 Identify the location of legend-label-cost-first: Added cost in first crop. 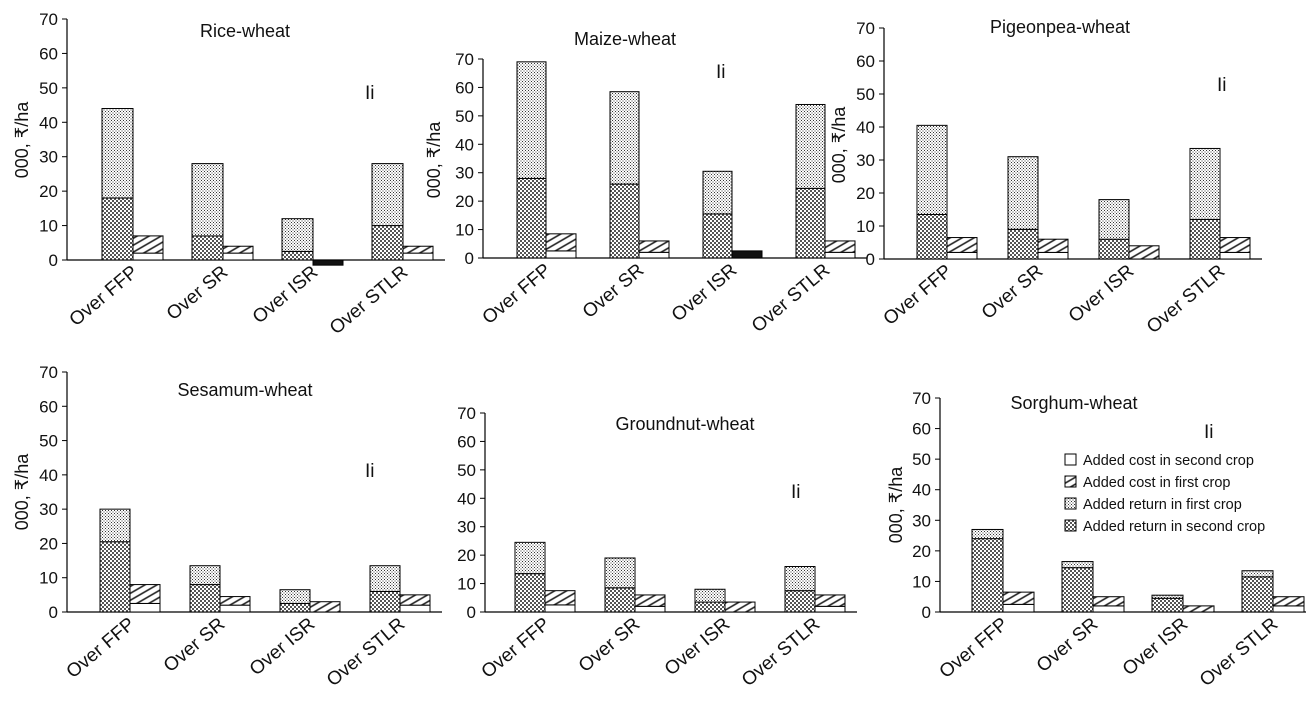
(1157, 483).